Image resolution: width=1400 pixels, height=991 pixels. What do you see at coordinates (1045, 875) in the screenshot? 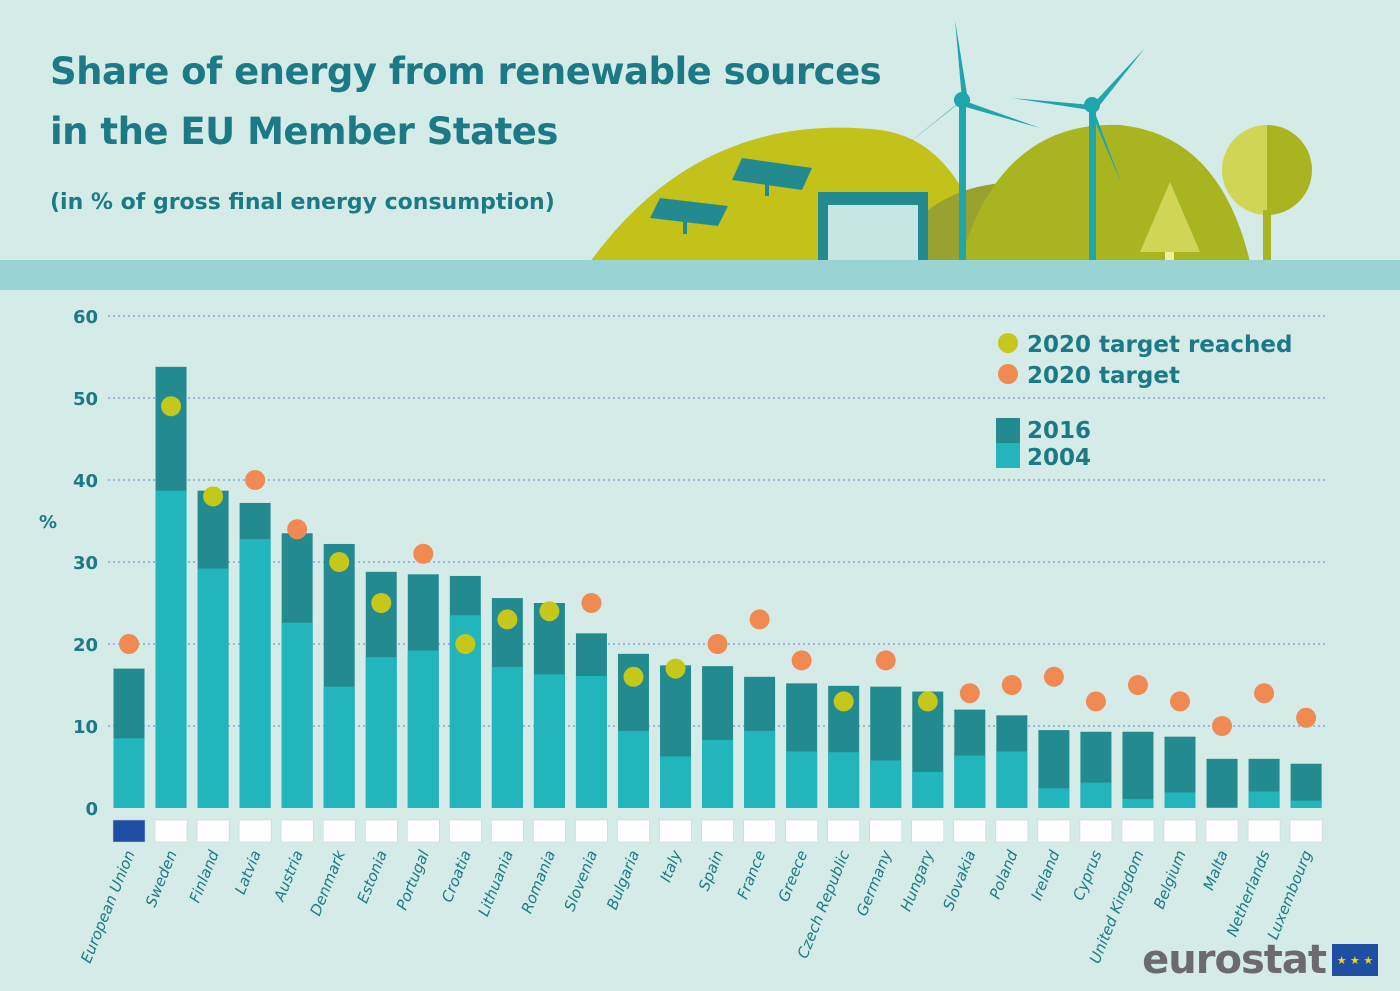
I see `x-tick-label: Ireland` at bounding box center [1045, 875].